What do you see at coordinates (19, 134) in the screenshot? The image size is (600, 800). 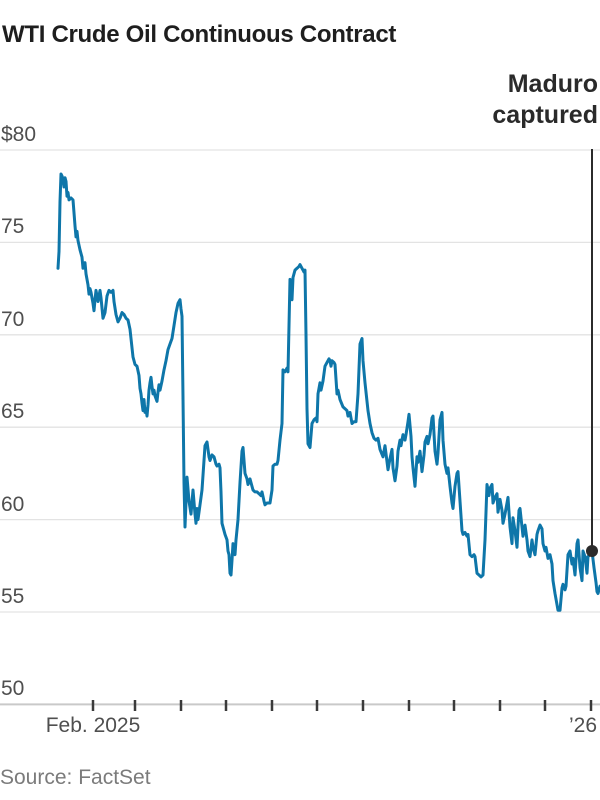 I see `y-axis-label: $80` at bounding box center [19, 134].